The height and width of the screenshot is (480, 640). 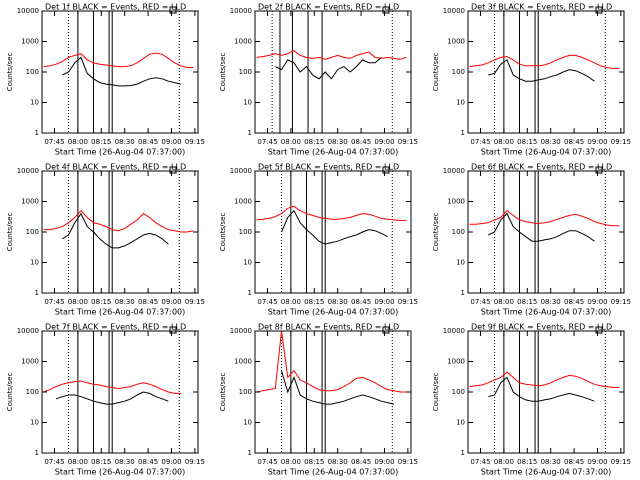 What do you see at coordinates (115, 327) in the screenshot?
I see `chart-title: Det 7f BLACK = Events, RED = LLD` at bounding box center [115, 327].